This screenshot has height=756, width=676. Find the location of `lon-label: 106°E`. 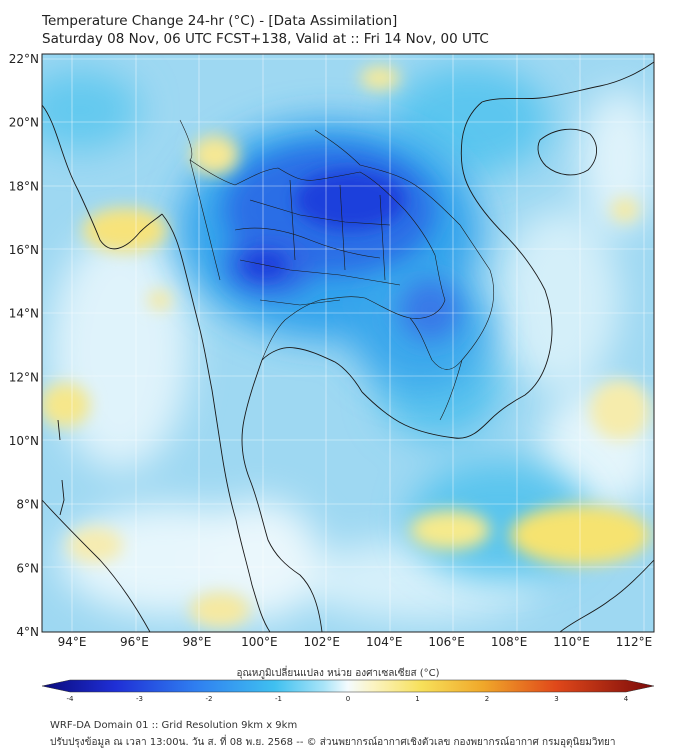

lon-label: 106°E is located at coordinates (446, 642).